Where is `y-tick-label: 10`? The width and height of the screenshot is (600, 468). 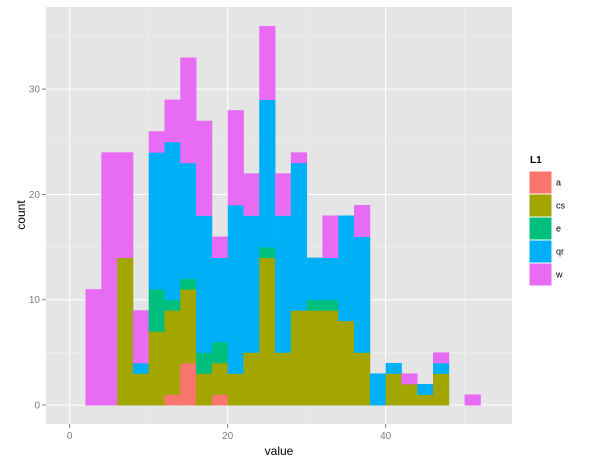
y-tick-label: 10 is located at coordinates (35, 300).